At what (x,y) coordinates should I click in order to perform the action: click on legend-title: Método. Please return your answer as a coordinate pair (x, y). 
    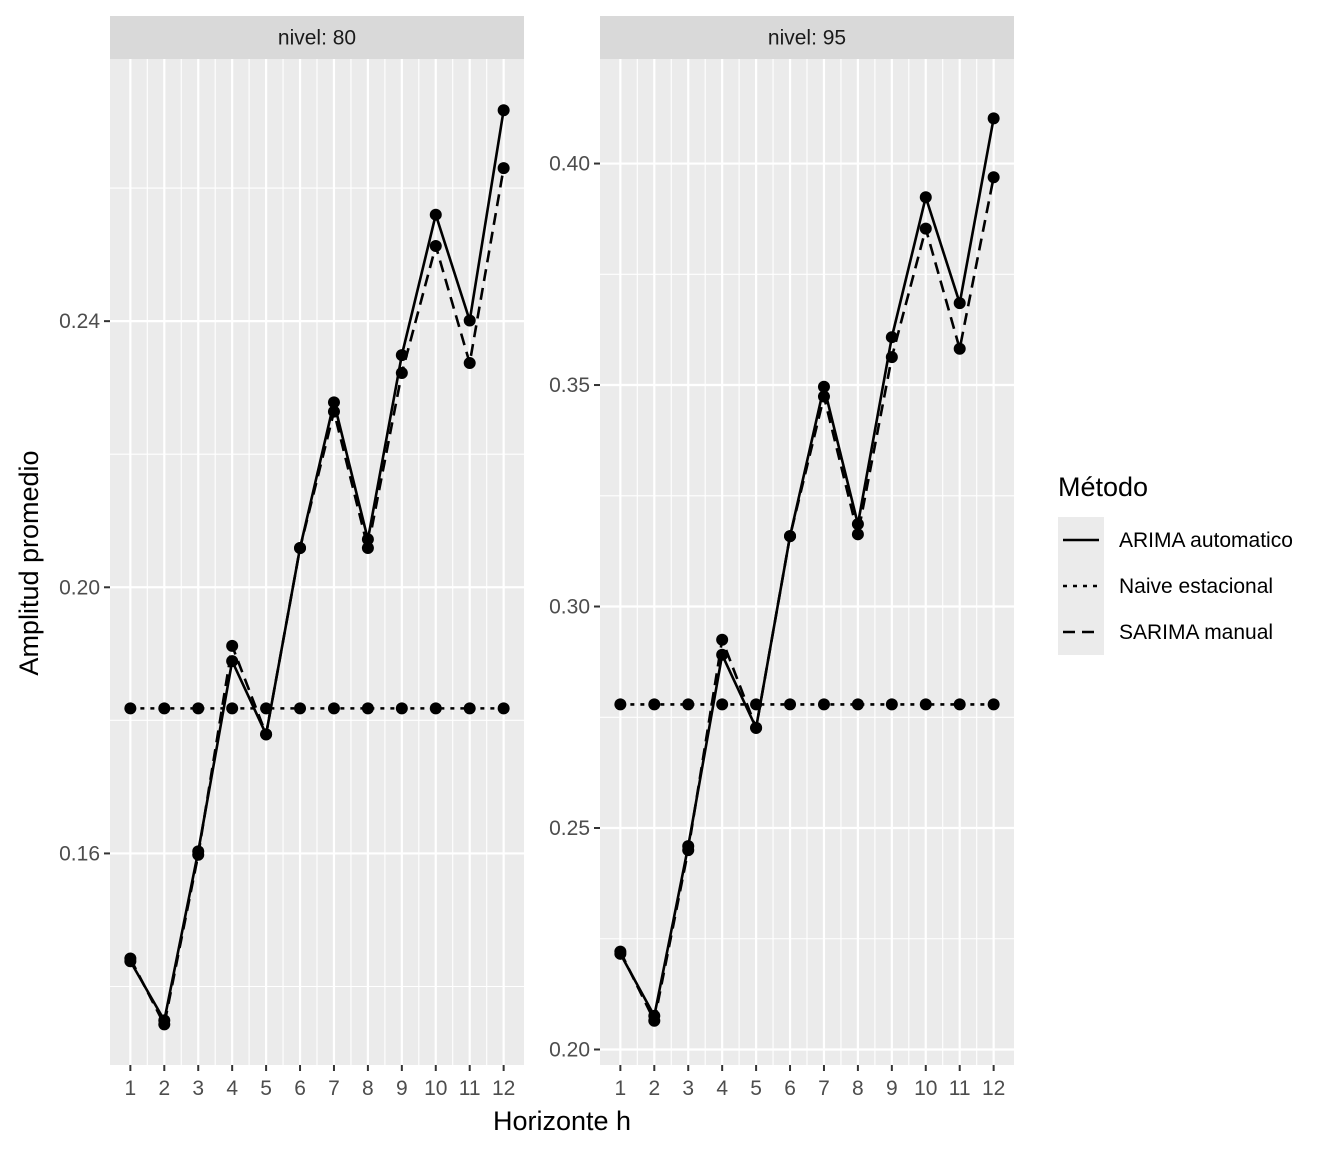
    Looking at the image, I should click on (1103, 487).